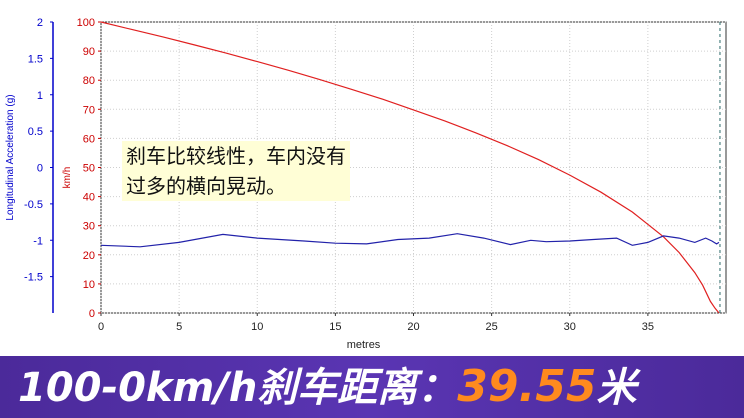 The image size is (744, 418). What do you see at coordinates (179, 327) in the screenshot?
I see `x-axis-tick-label: 5` at bounding box center [179, 327].